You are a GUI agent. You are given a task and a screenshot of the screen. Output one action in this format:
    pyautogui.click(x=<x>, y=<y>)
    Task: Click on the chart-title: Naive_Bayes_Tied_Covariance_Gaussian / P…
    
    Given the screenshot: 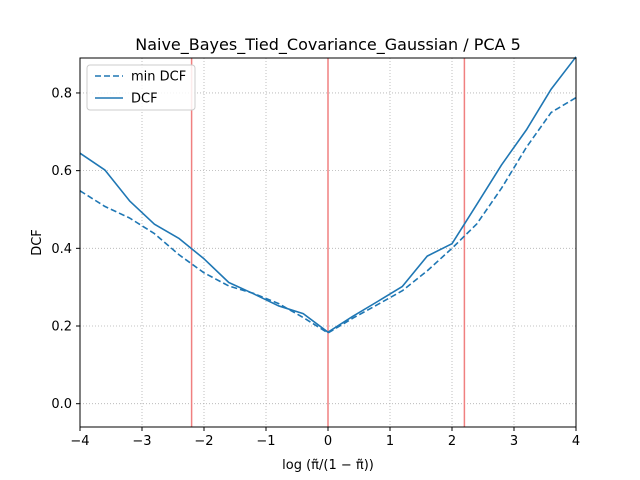 What is the action you would take?
    pyautogui.click(x=328, y=45)
    